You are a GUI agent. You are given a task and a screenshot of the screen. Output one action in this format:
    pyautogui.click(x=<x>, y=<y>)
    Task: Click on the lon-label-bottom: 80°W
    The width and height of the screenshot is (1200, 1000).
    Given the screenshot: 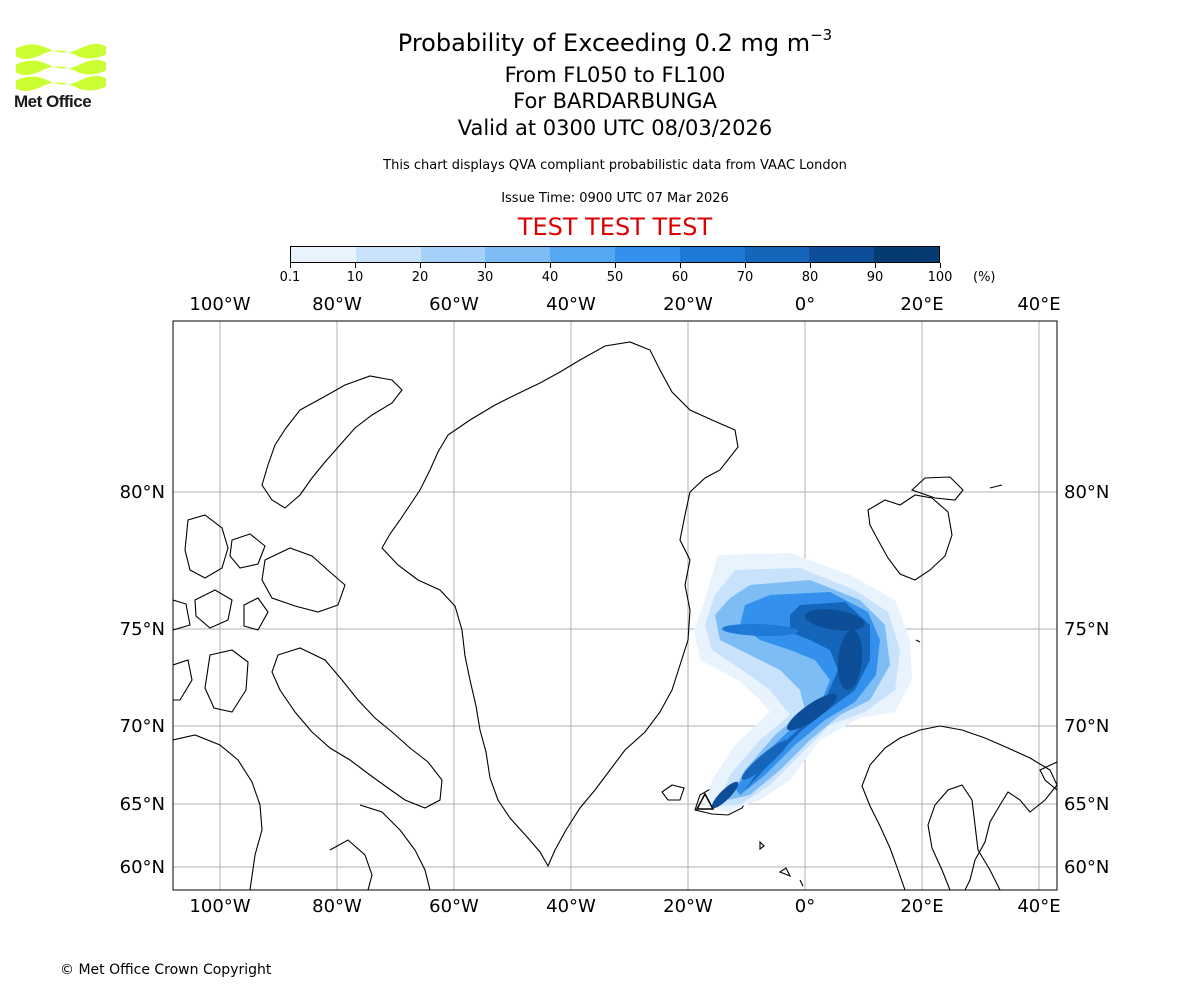 What is the action you would take?
    pyautogui.click(x=337, y=906)
    